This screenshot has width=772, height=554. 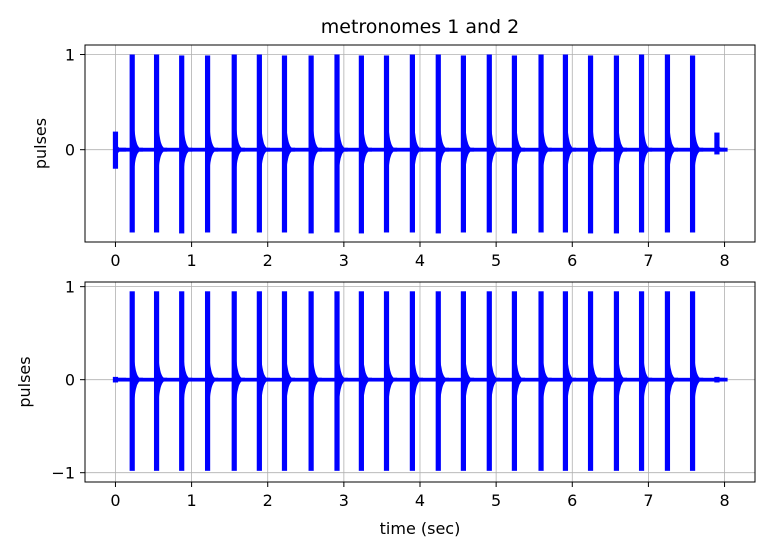 What do you see at coordinates (420, 528) in the screenshot?
I see `x-axis-label: time (sec)` at bounding box center [420, 528].